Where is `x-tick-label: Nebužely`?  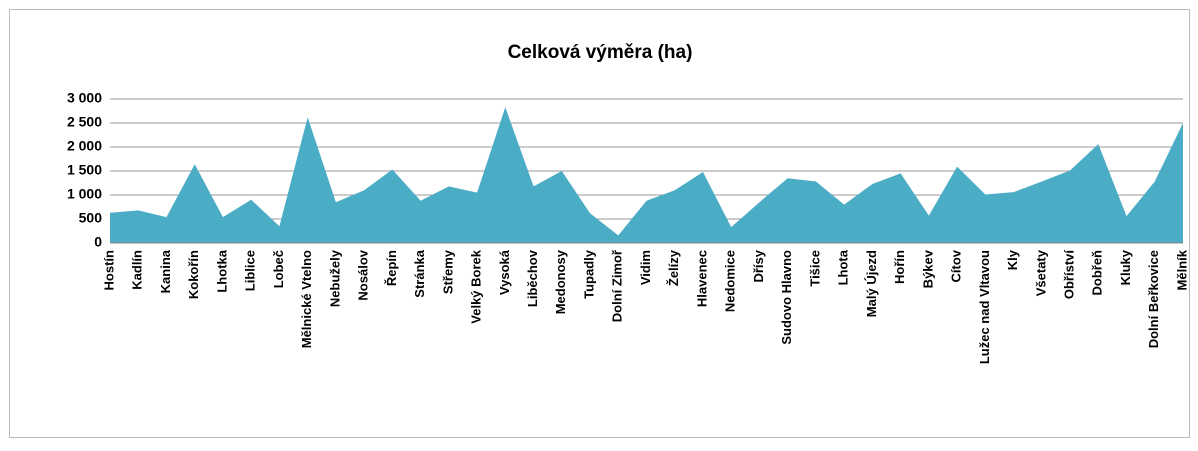
x-tick-label: Nebužely is located at coordinates (334, 278).